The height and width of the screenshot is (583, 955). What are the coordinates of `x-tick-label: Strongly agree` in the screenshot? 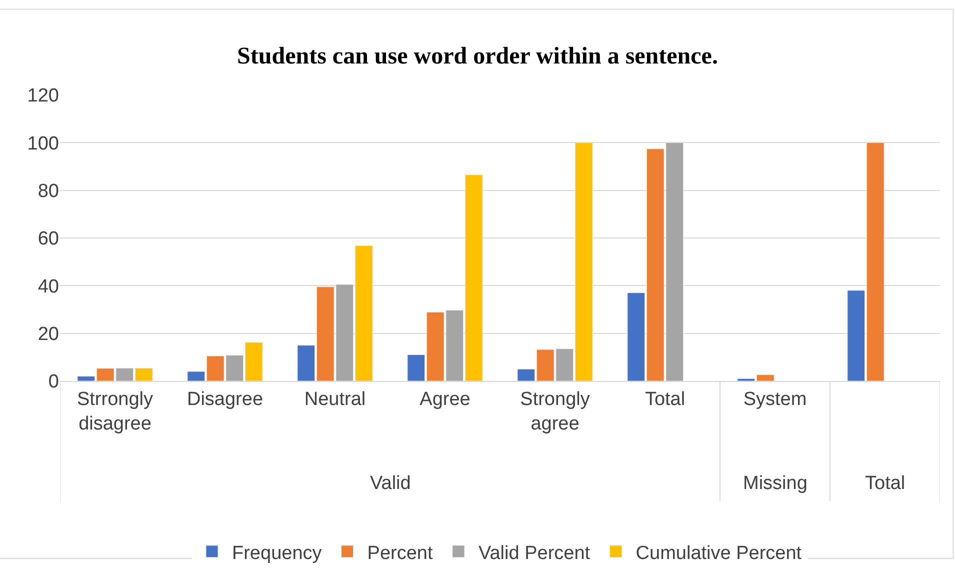 It's located at (555, 411).